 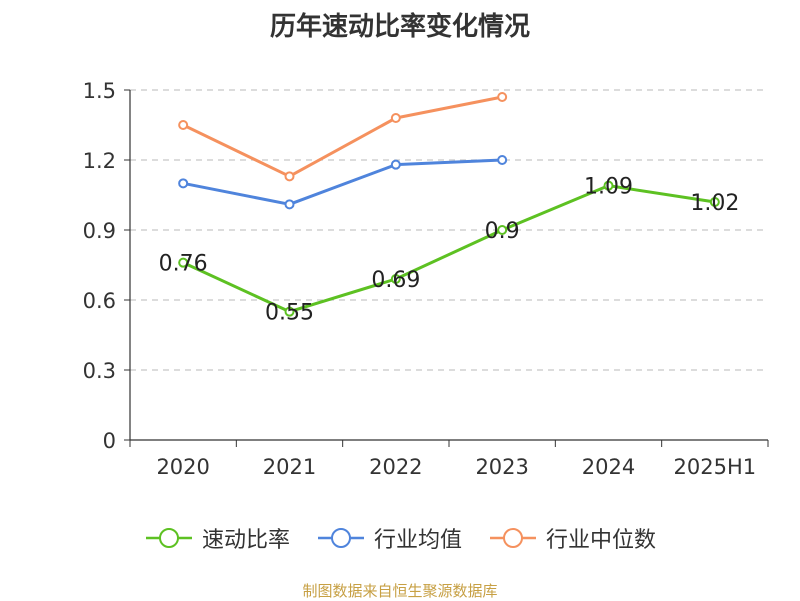 I want to click on legend-item: 行业均值, so click(x=389, y=538).